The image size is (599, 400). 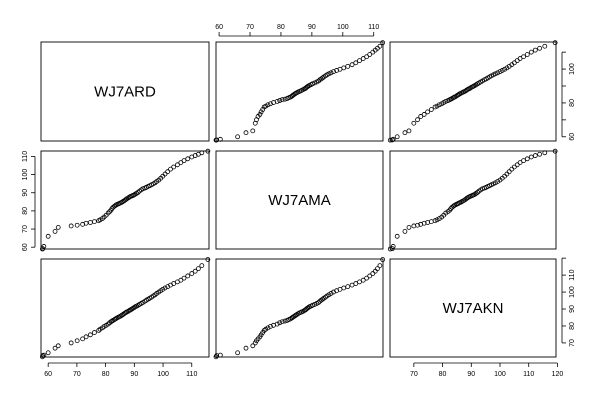 I want to click on axis-left-1: 60 70 80 90 100 110, so click(x=29, y=201).